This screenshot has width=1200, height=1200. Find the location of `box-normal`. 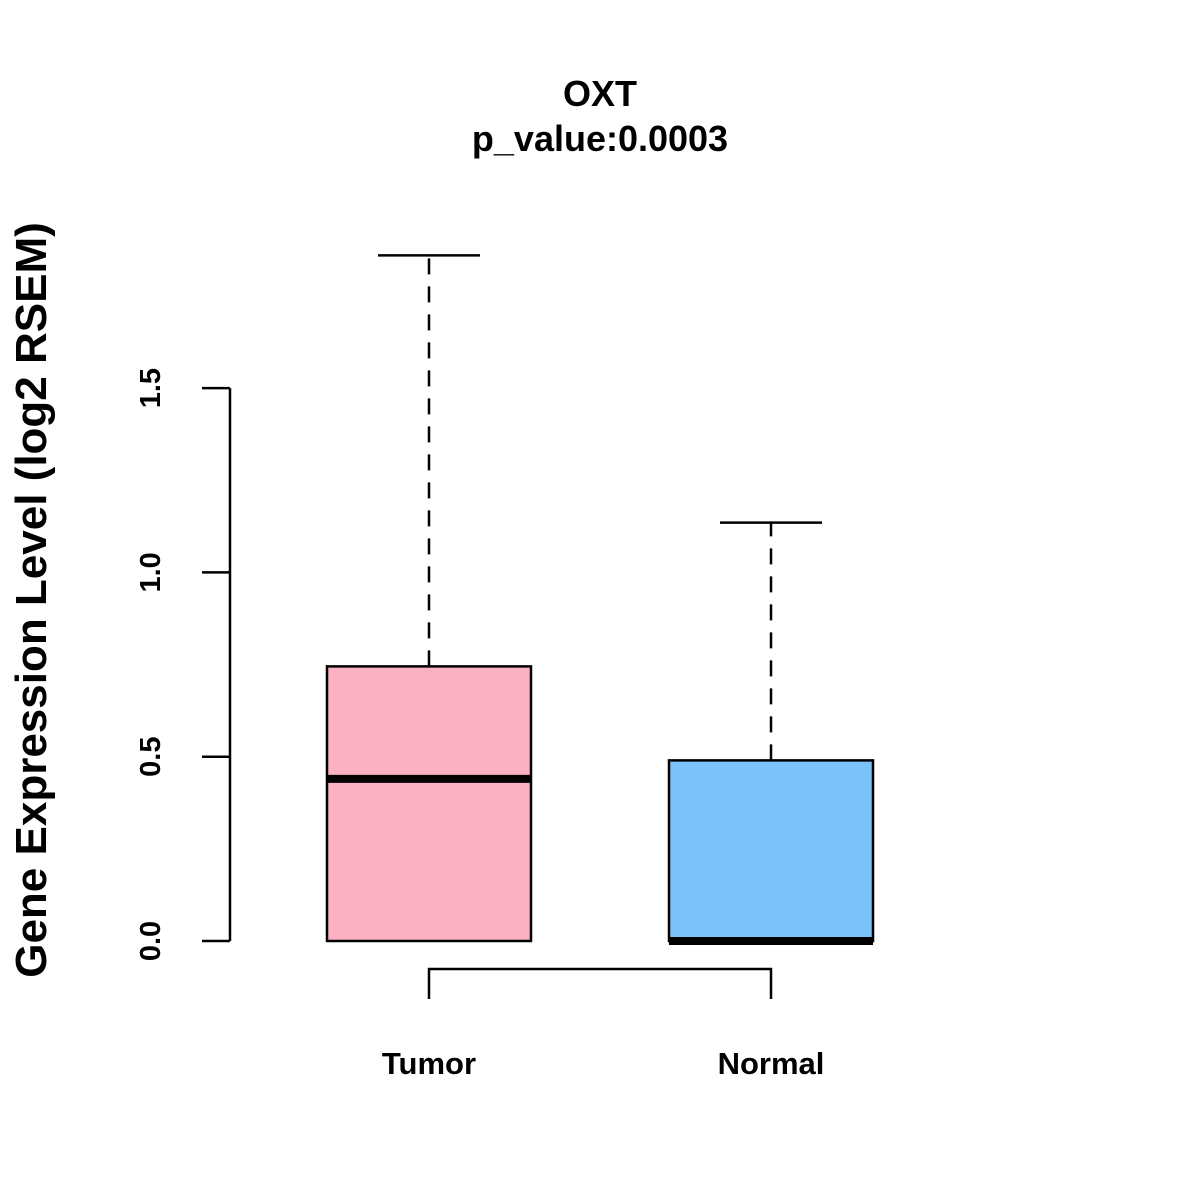

box-normal is located at coordinates (771, 733).